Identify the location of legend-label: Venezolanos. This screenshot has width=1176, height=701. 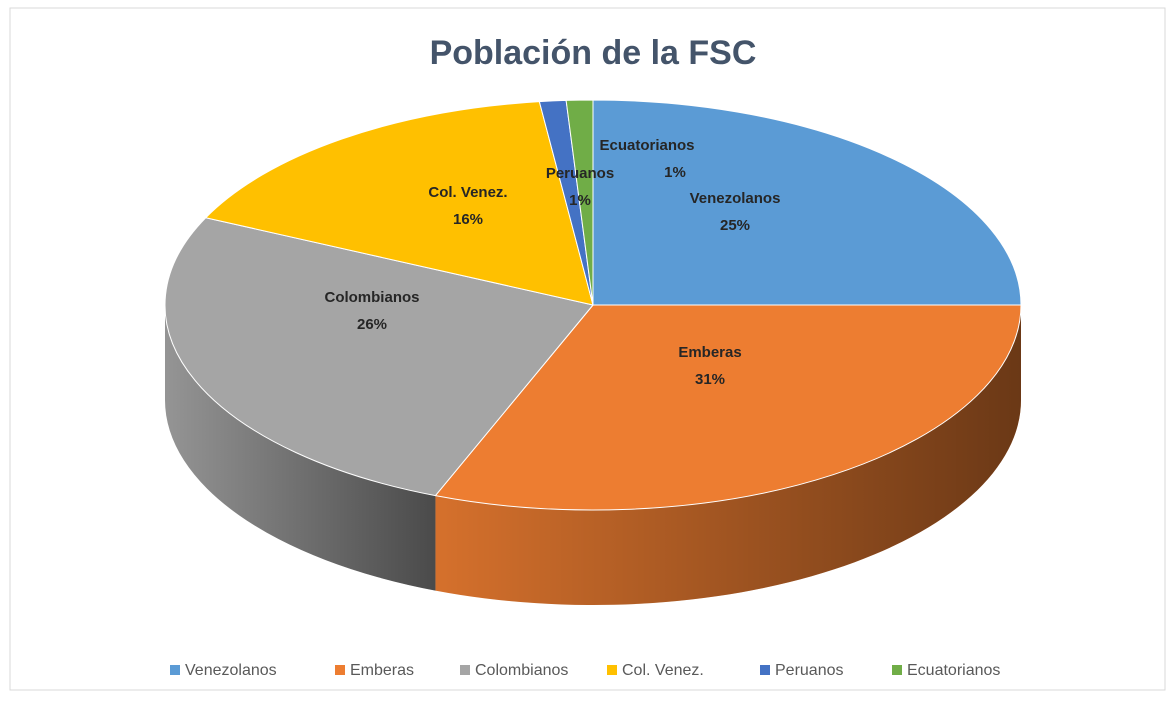
(231, 670).